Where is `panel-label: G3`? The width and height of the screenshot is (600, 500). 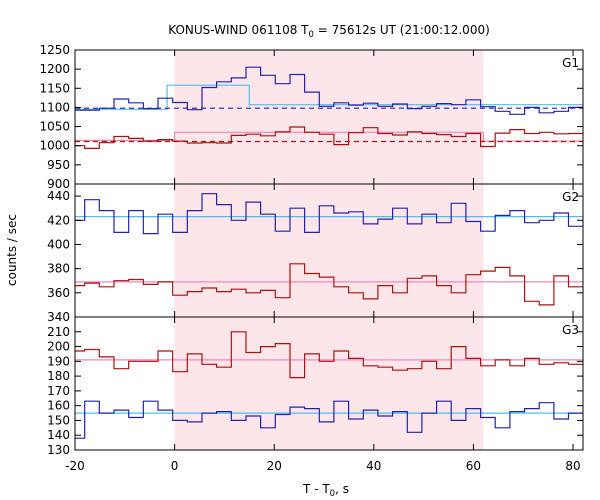 panel-label: G3 is located at coordinates (570, 330).